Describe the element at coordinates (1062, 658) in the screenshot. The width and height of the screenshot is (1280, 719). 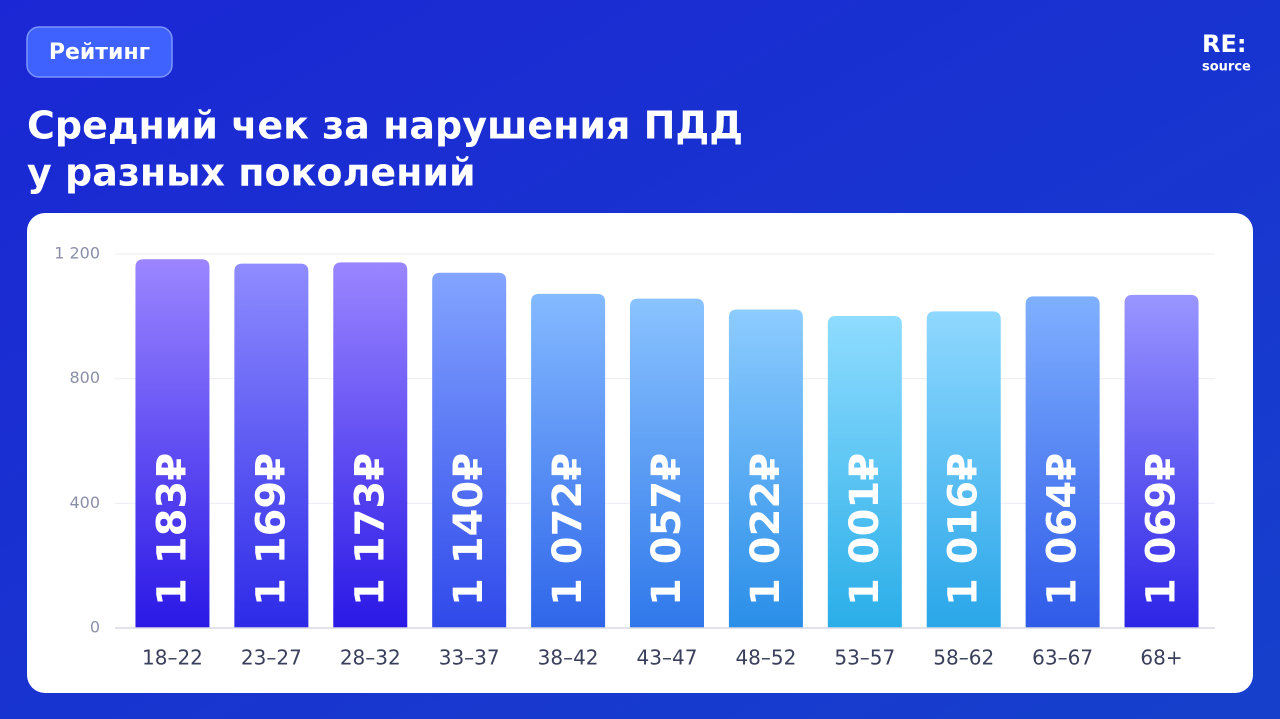
I see `x-tick-label: 63–67` at that location.